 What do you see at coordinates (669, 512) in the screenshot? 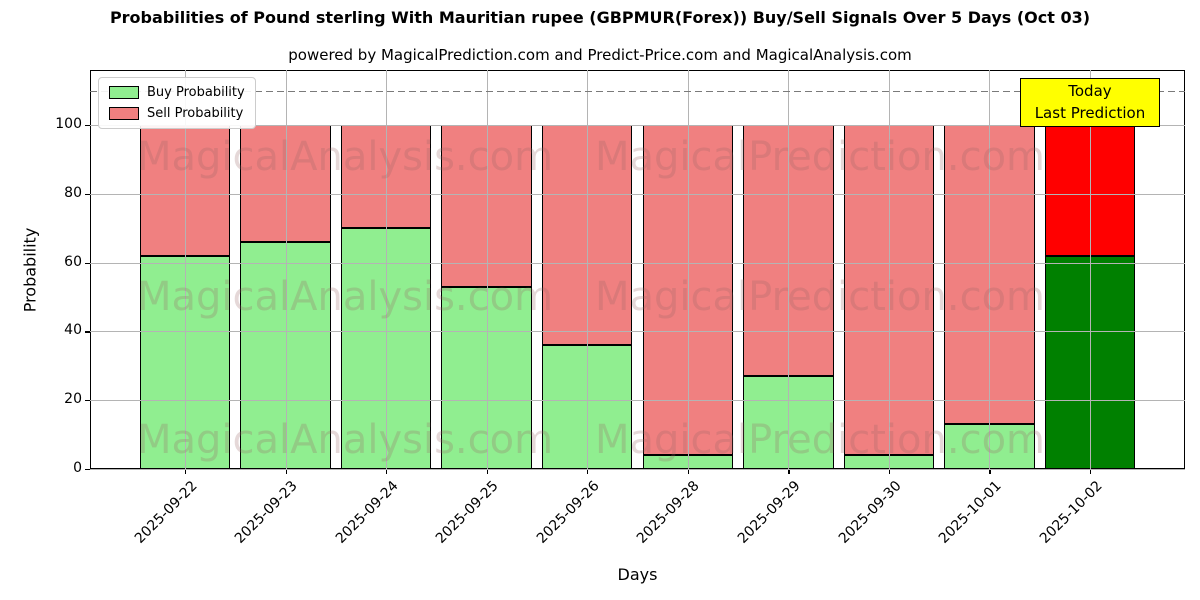
I see `x-tick-label: 2025-09-28` at bounding box center [669, 512].